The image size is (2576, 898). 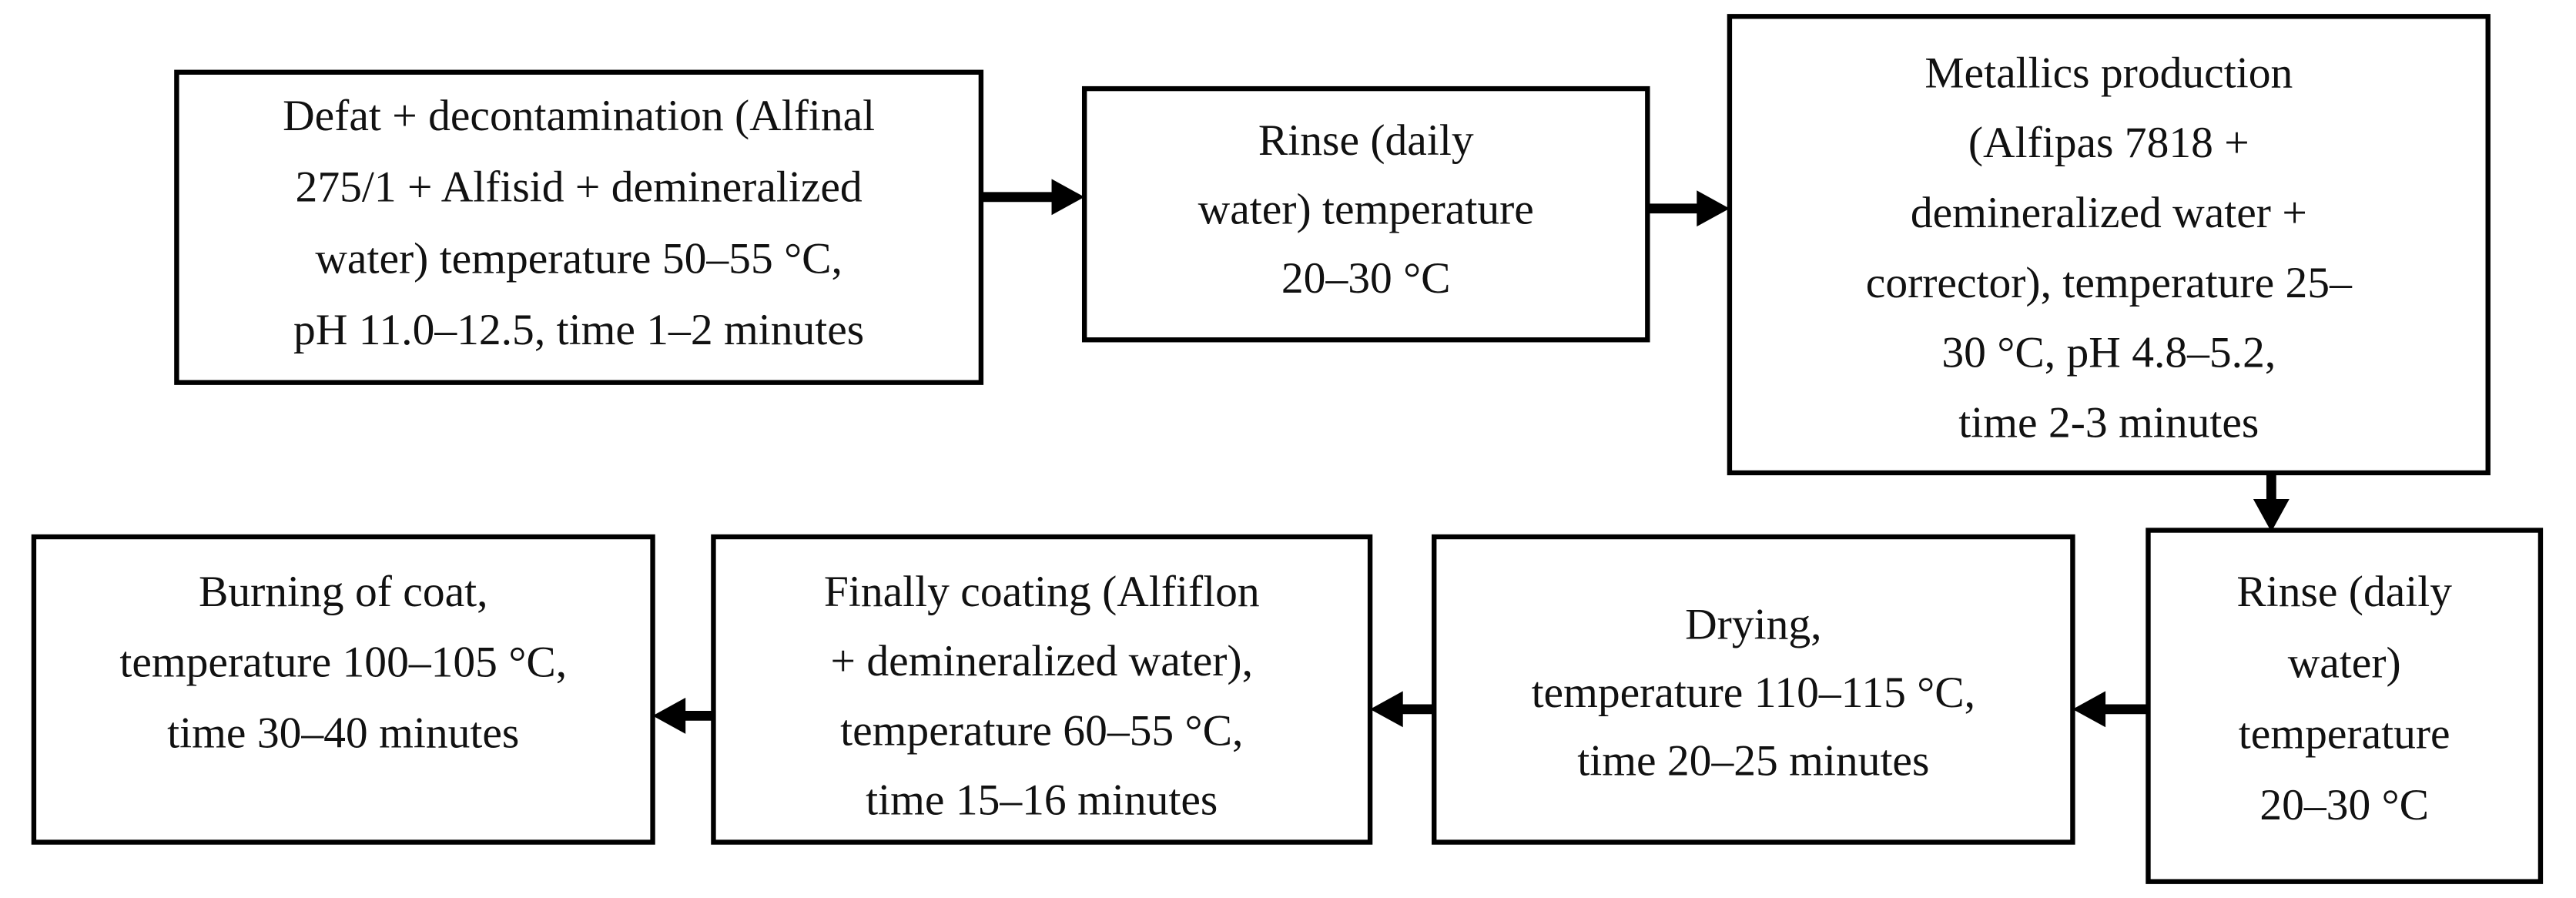 What do you see at coordinates (1753, 625) in the screenshot?
I see `box-text: Drying,` at bounding box center [1753, 625].